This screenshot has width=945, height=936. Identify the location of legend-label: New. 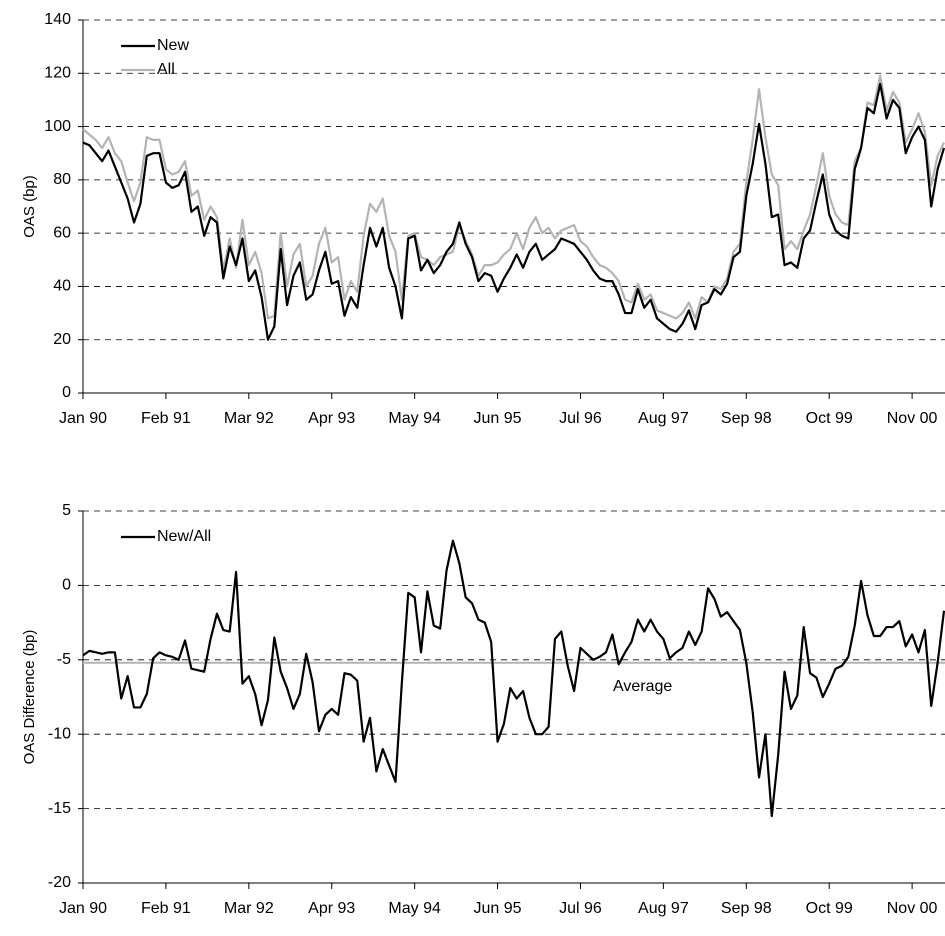
(173, 45).